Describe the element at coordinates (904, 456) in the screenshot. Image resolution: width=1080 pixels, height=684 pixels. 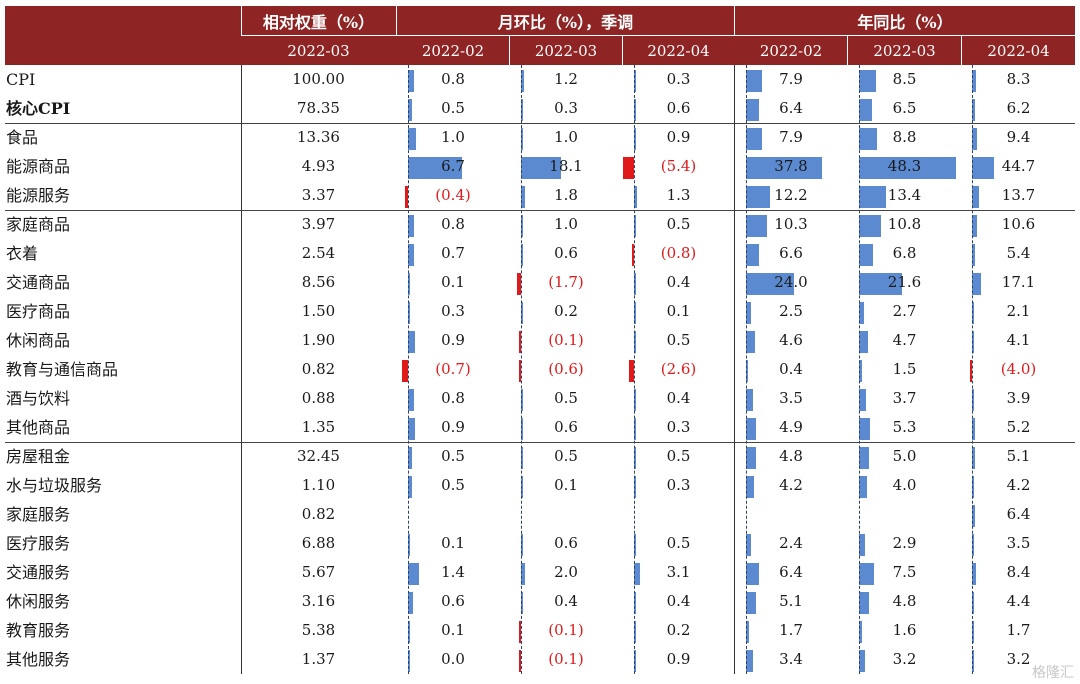
I see `yoy-value: 5.0` at that location.